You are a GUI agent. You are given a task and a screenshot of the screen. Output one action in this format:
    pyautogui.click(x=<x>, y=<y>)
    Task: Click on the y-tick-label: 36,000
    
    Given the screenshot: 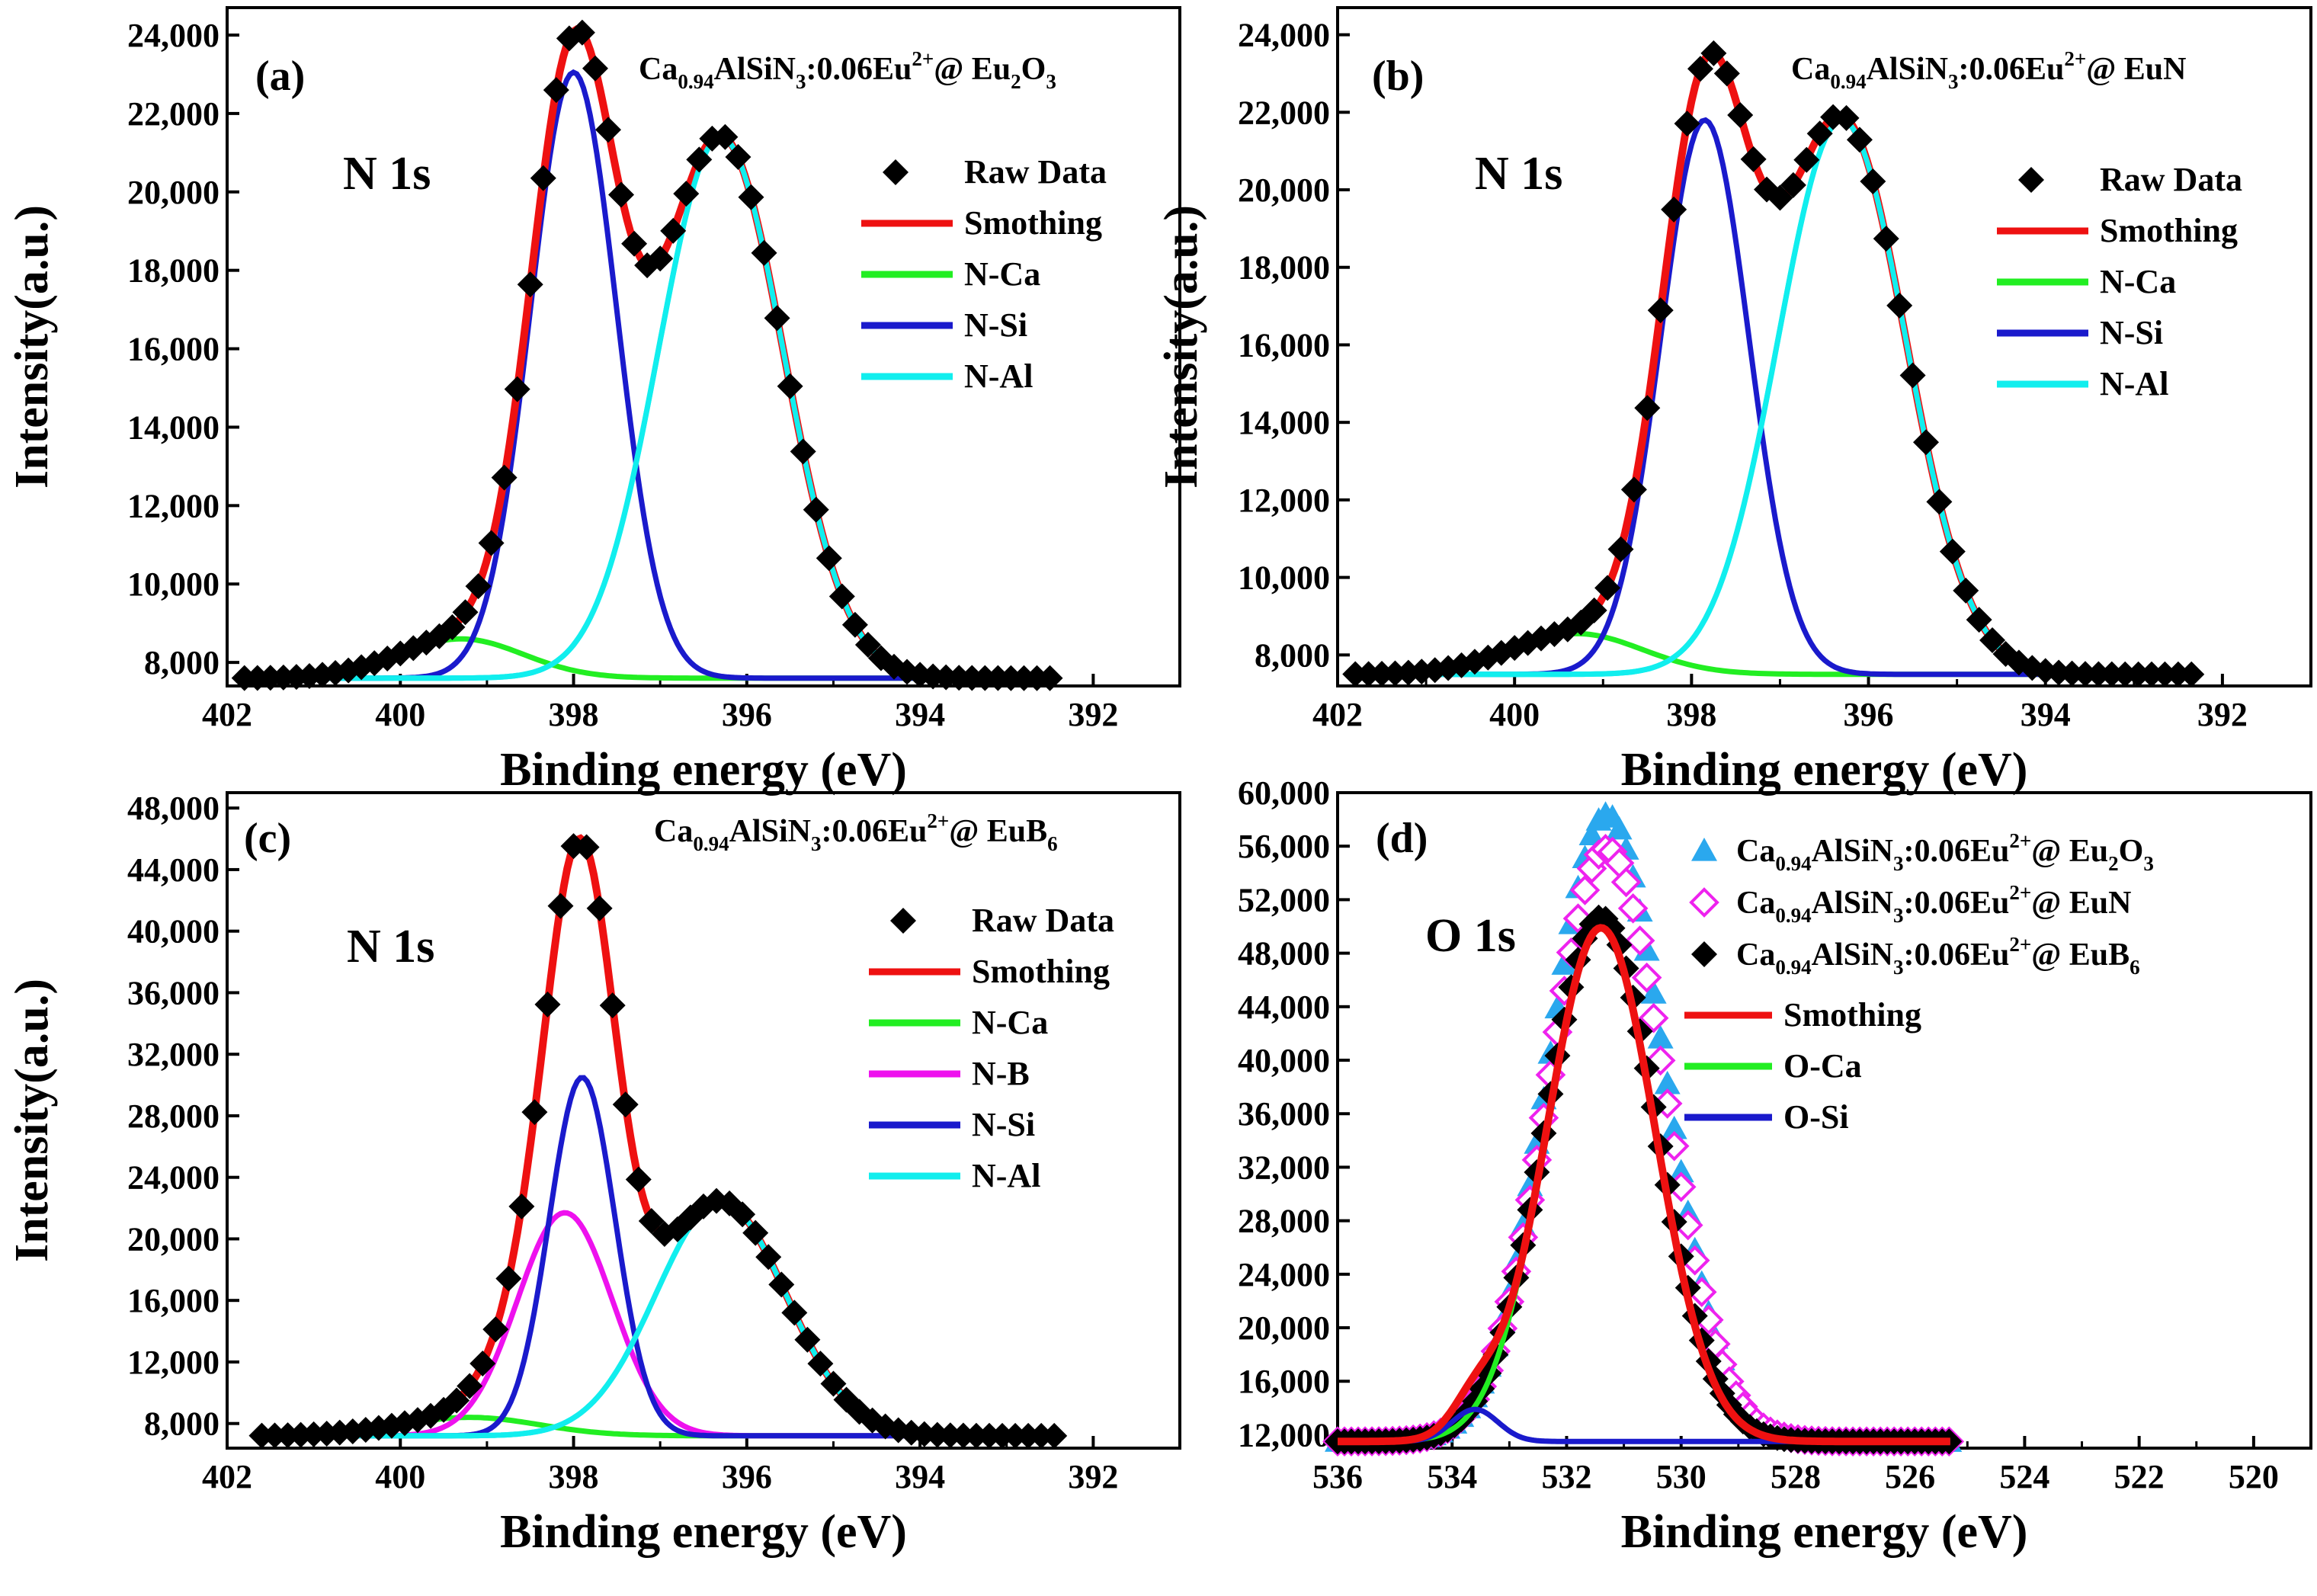 What is the action you would take?
    pyautogui.click(x=1284, y=1114)
    